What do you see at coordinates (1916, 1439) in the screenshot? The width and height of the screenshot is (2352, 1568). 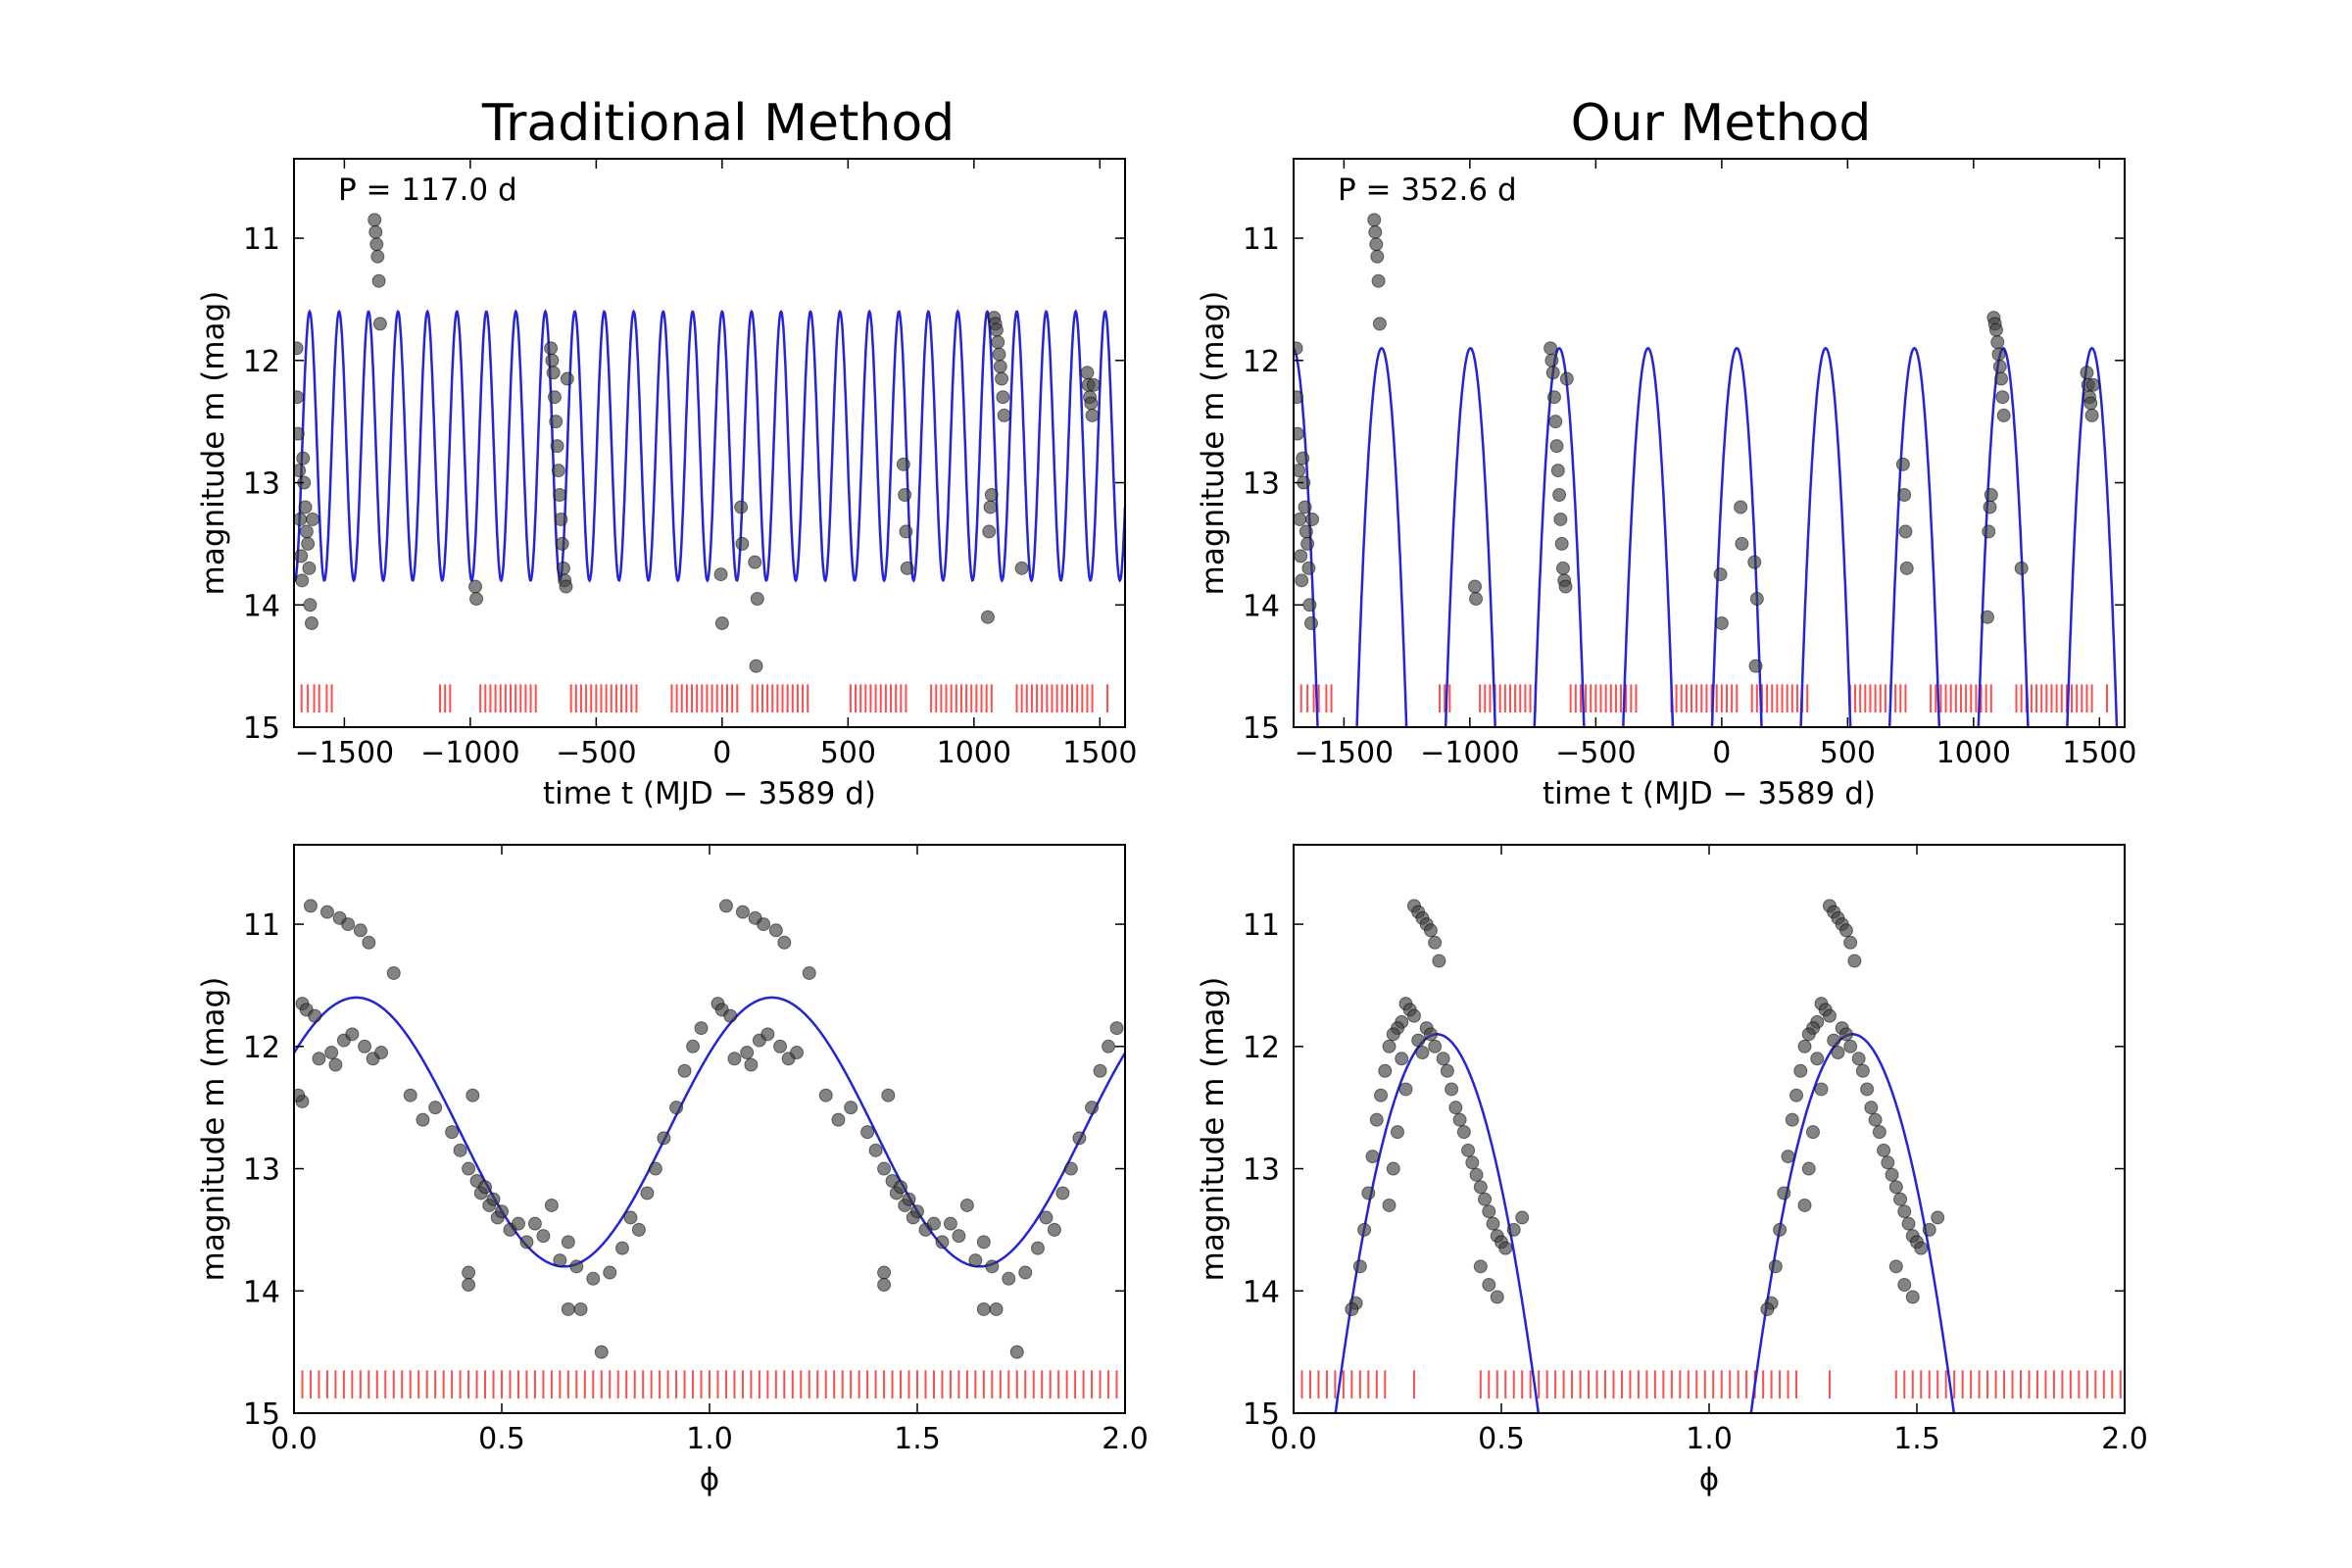 I see `x-tick-label: 1.5` at bounding box center [1916, 1439].